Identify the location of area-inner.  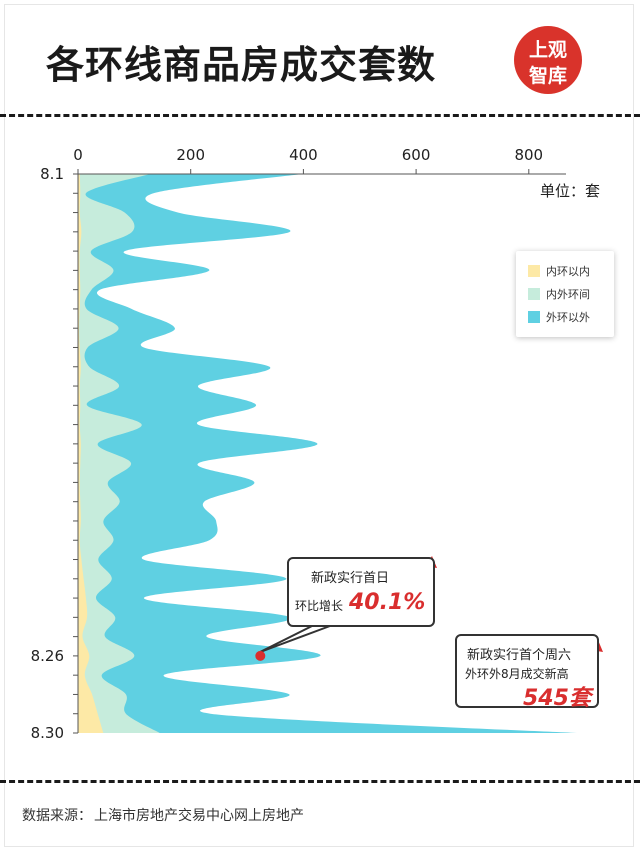
(91, 453).